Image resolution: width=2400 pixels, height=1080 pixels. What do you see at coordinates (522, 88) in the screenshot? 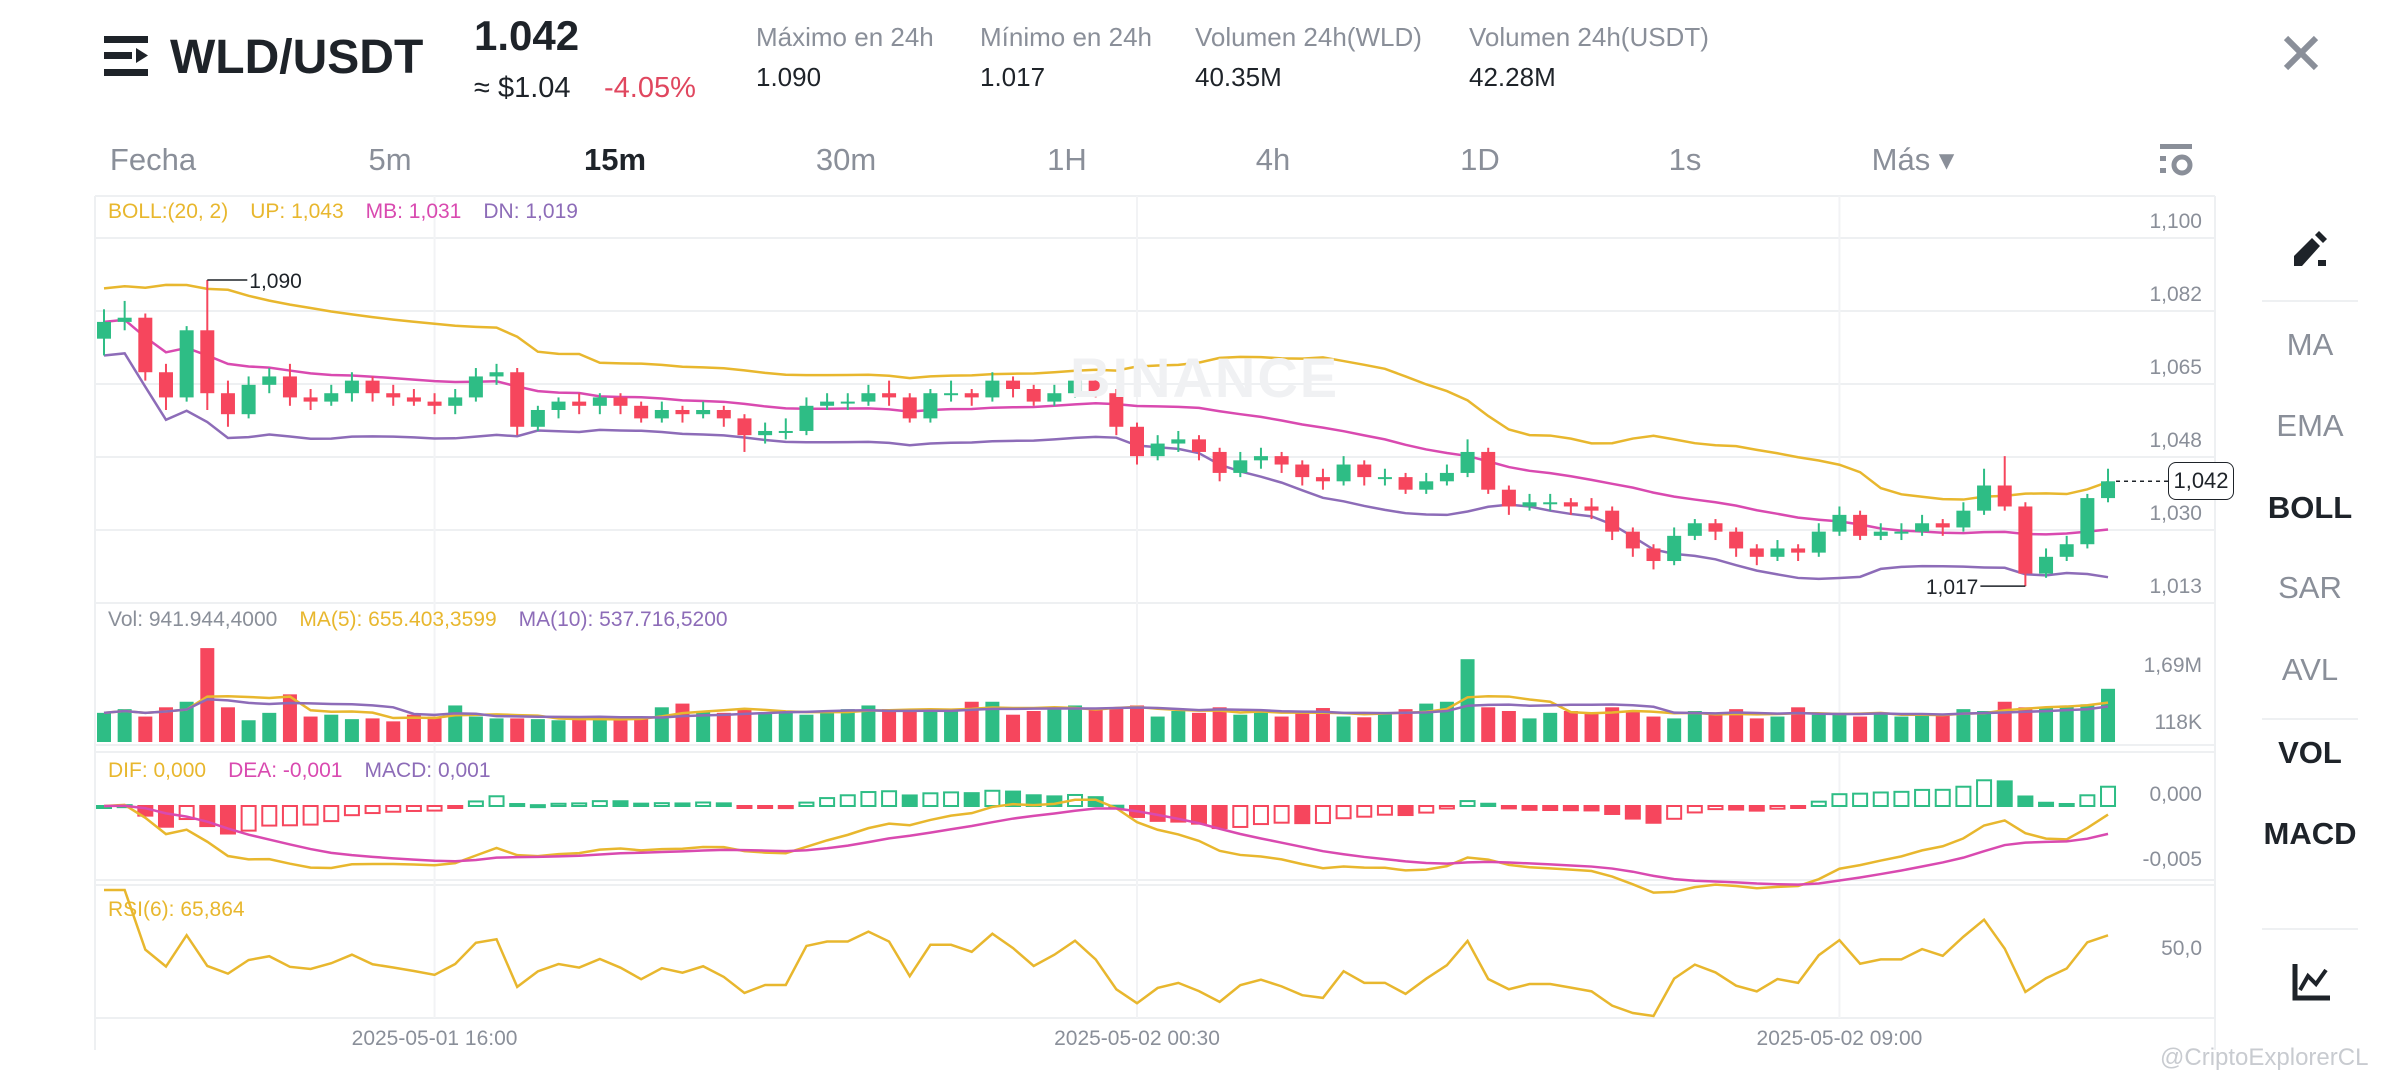
I see `usd-price: ≈ $1.04` at bounding box center [522, 88].